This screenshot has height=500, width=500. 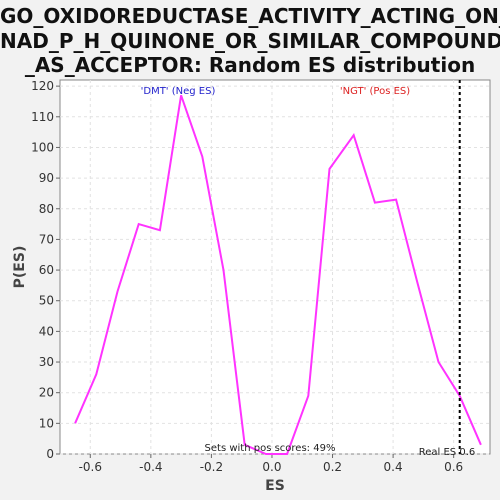 I want to click on y-tick-label: 100, so click(x=42, y=147).